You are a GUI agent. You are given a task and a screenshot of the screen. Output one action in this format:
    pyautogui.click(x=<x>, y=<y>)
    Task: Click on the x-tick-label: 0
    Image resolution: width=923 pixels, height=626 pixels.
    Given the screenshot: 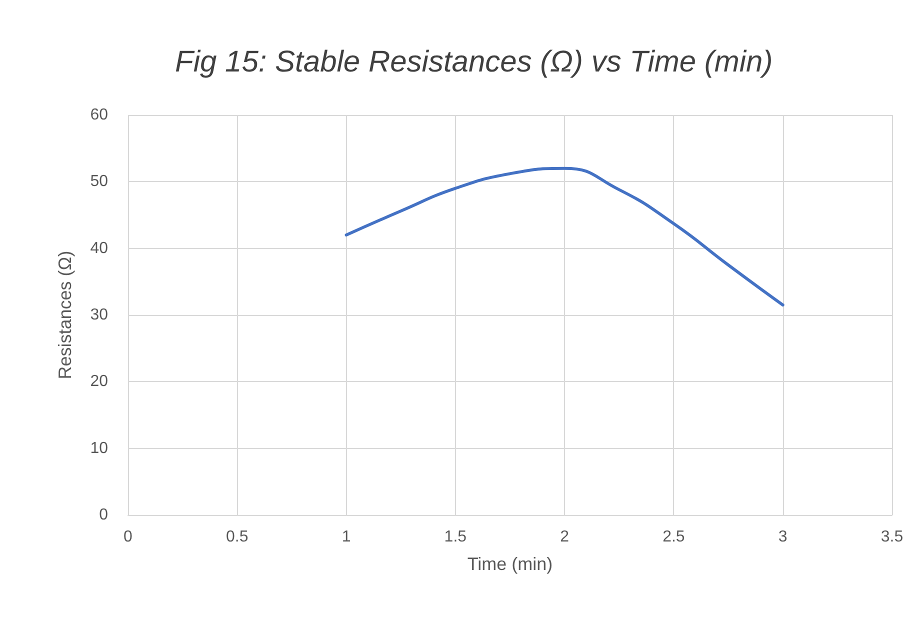 What is the action you would take?
    pyautogui.click(x=128, y=537)
    